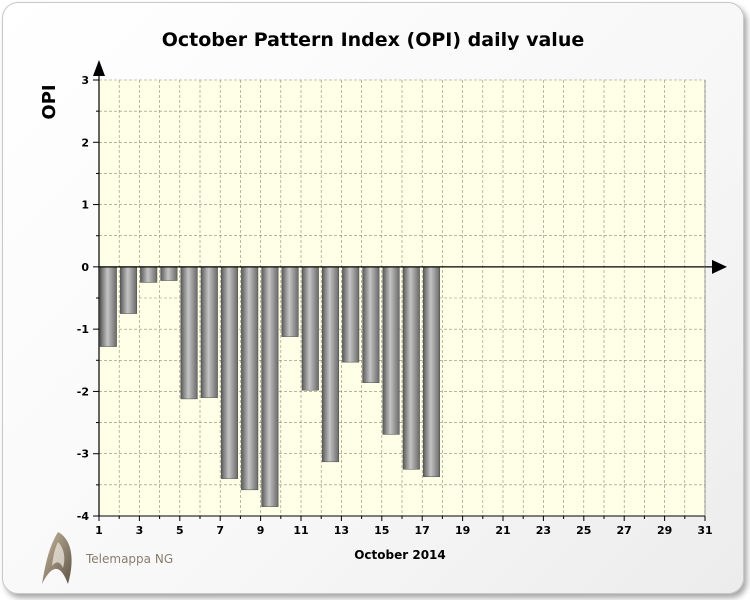  Describe the element at coordinates (373, 40) in the screenshot. I see `chart-title: October Pattern Index (OPI) daily value` at that location.